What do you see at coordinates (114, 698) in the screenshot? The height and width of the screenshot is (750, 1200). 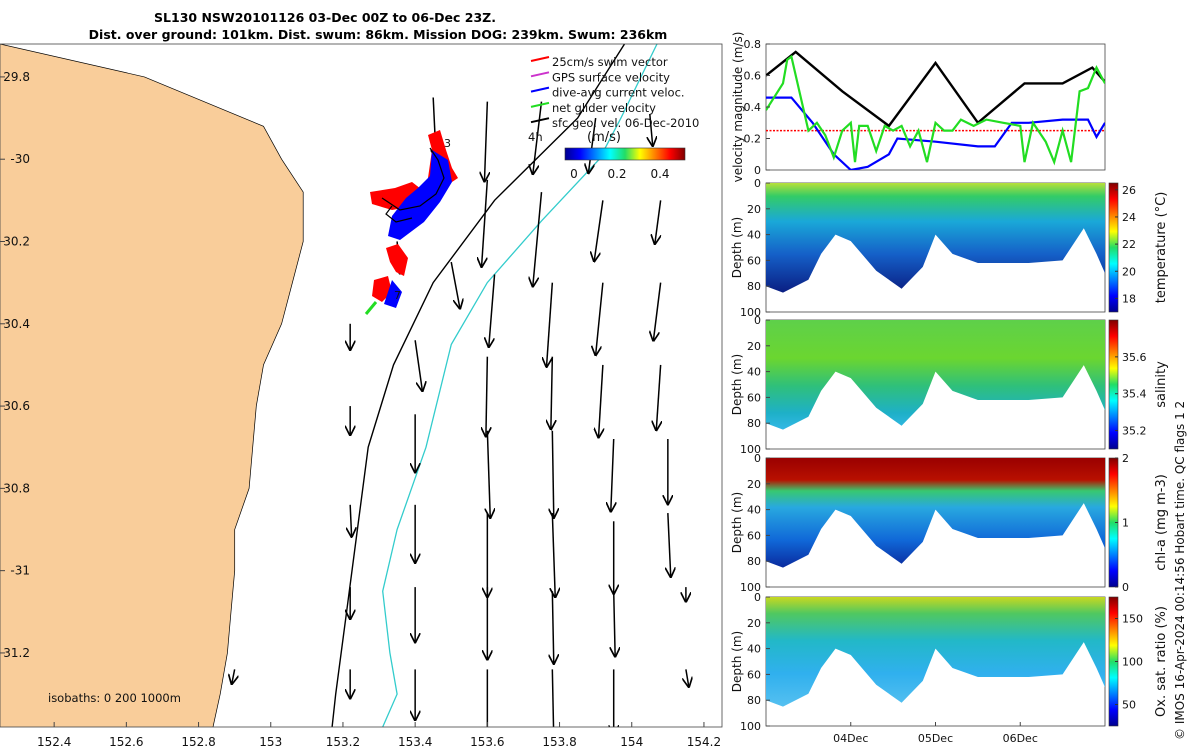 I see `isobath-legend: isobaths: 0 200 1000m` at bounding box center [114, 698].